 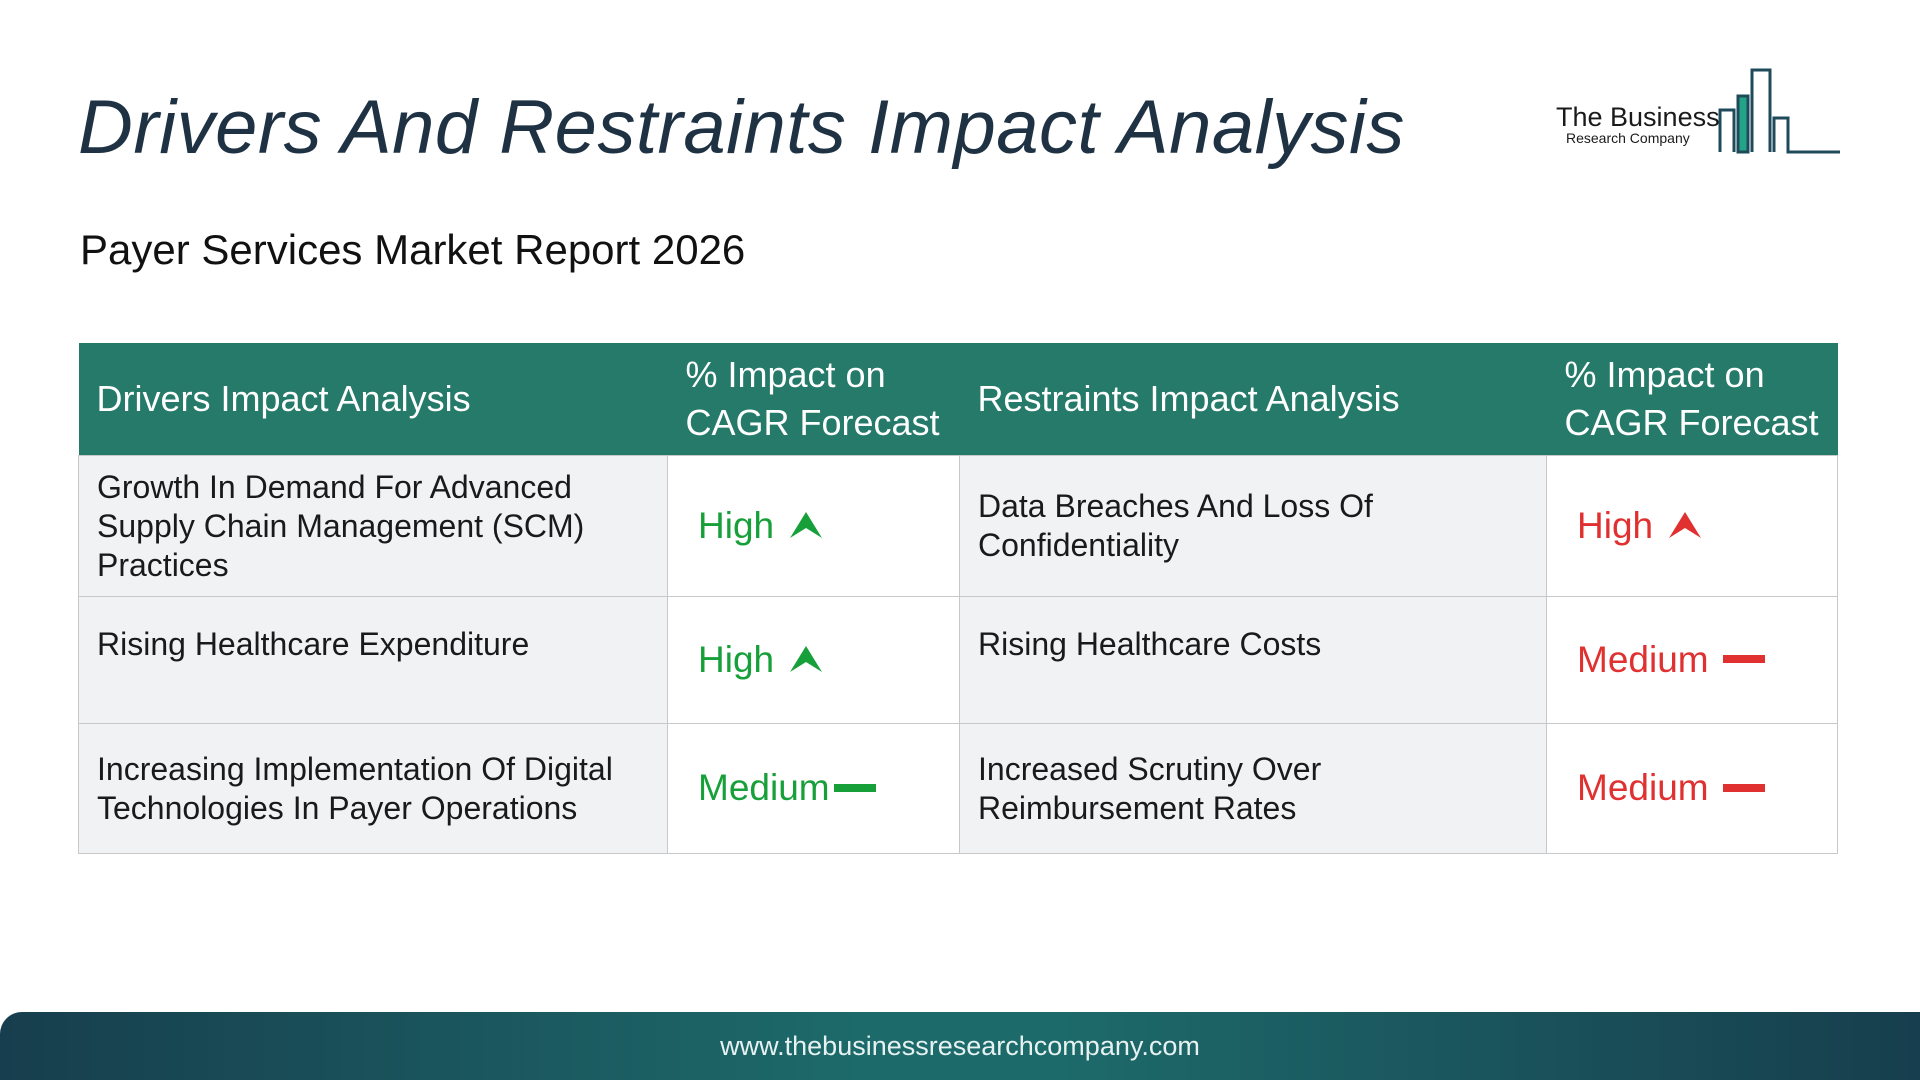 I want to click on footer-bar: www.thebusinessresearchcompany.com, so click(x=960, y=1046).